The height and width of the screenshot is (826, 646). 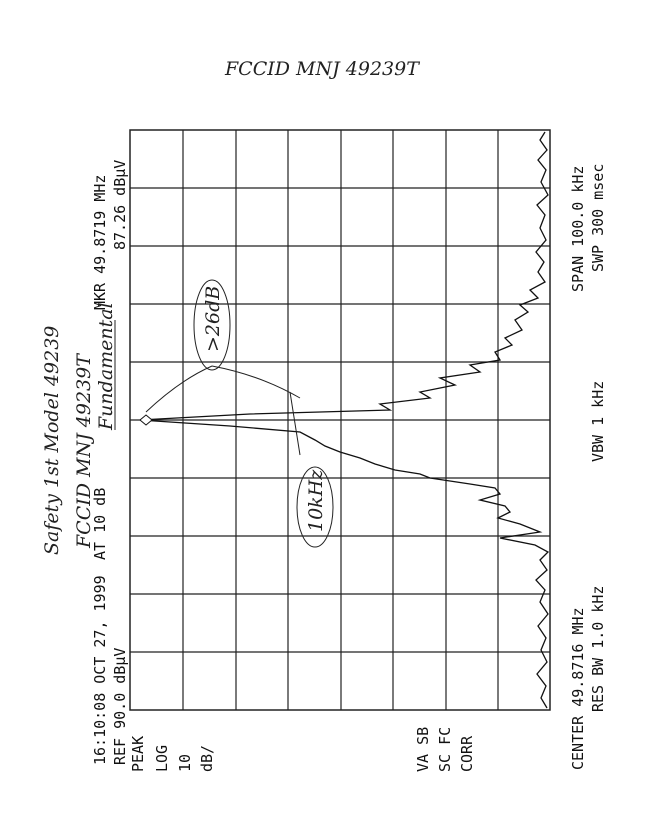 I want to click on span: SPAN 100.0 kHz, so click(x=578, y=229).